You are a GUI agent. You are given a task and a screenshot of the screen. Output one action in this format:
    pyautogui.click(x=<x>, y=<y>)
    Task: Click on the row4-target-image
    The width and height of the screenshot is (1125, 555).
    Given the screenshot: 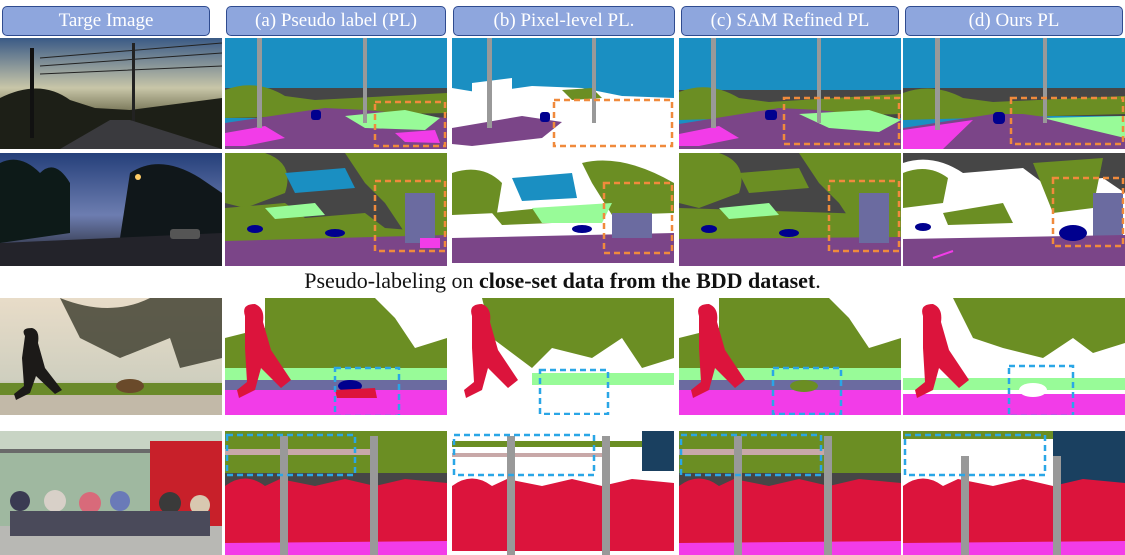 What is the action you would take?
    pyautogui.click(x=111, y=493)
    